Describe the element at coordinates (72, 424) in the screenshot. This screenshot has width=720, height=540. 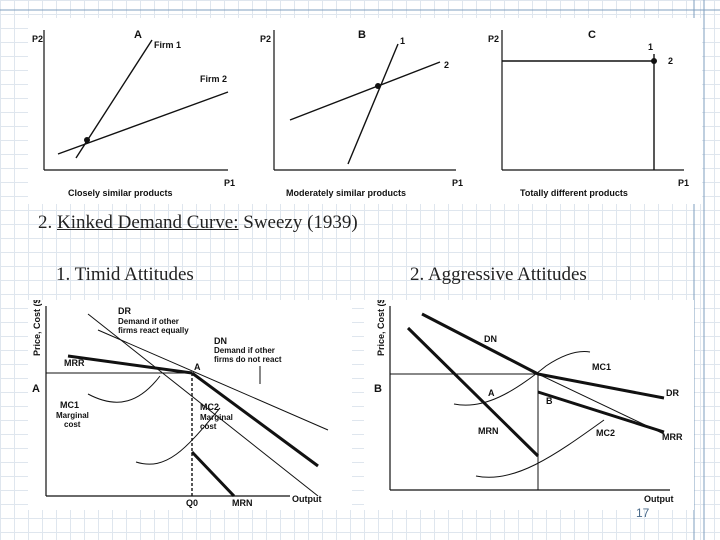
I see `left-mc1-desc-2: cost` at that location.